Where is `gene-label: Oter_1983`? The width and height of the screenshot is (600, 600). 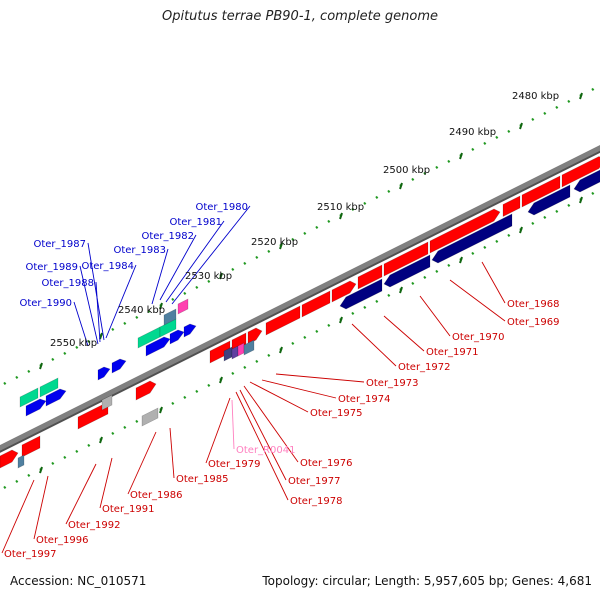
gene-label: Oter_1983 is located at coordinates (139, 250).